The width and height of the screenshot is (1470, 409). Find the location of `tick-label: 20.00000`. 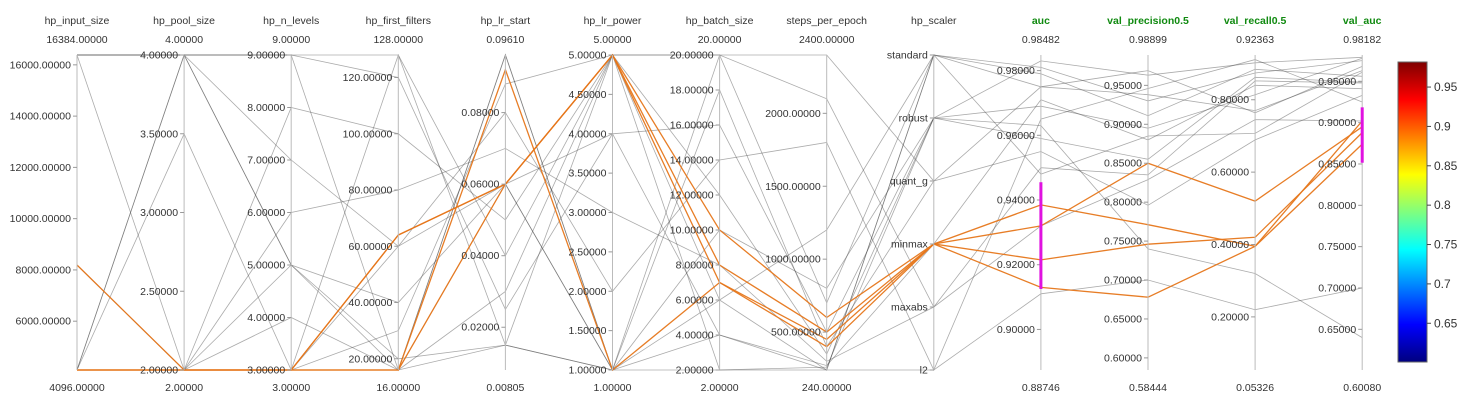

tick-label: 20.00000 is located at coordinates (371, 359).